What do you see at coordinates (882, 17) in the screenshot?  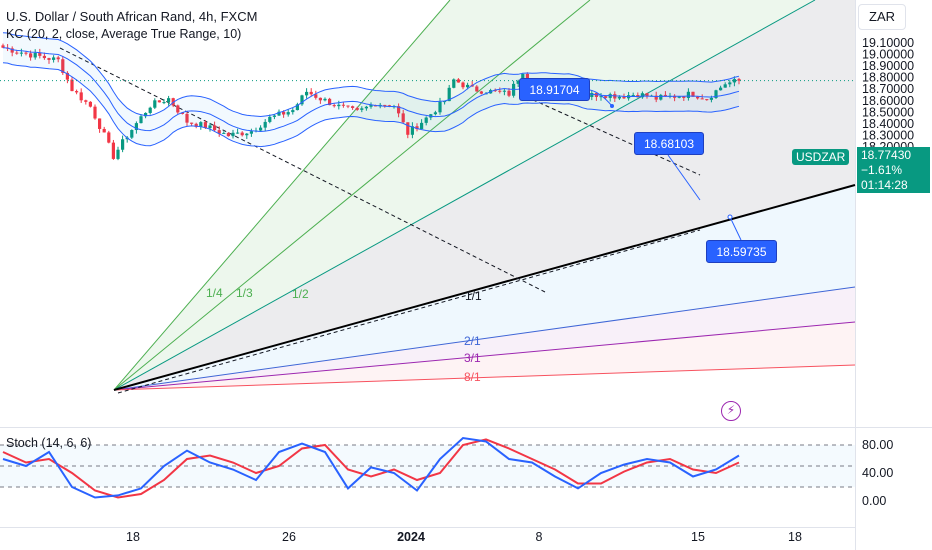 I see `currency-button: ZAR` at bounding box center [882, 17].